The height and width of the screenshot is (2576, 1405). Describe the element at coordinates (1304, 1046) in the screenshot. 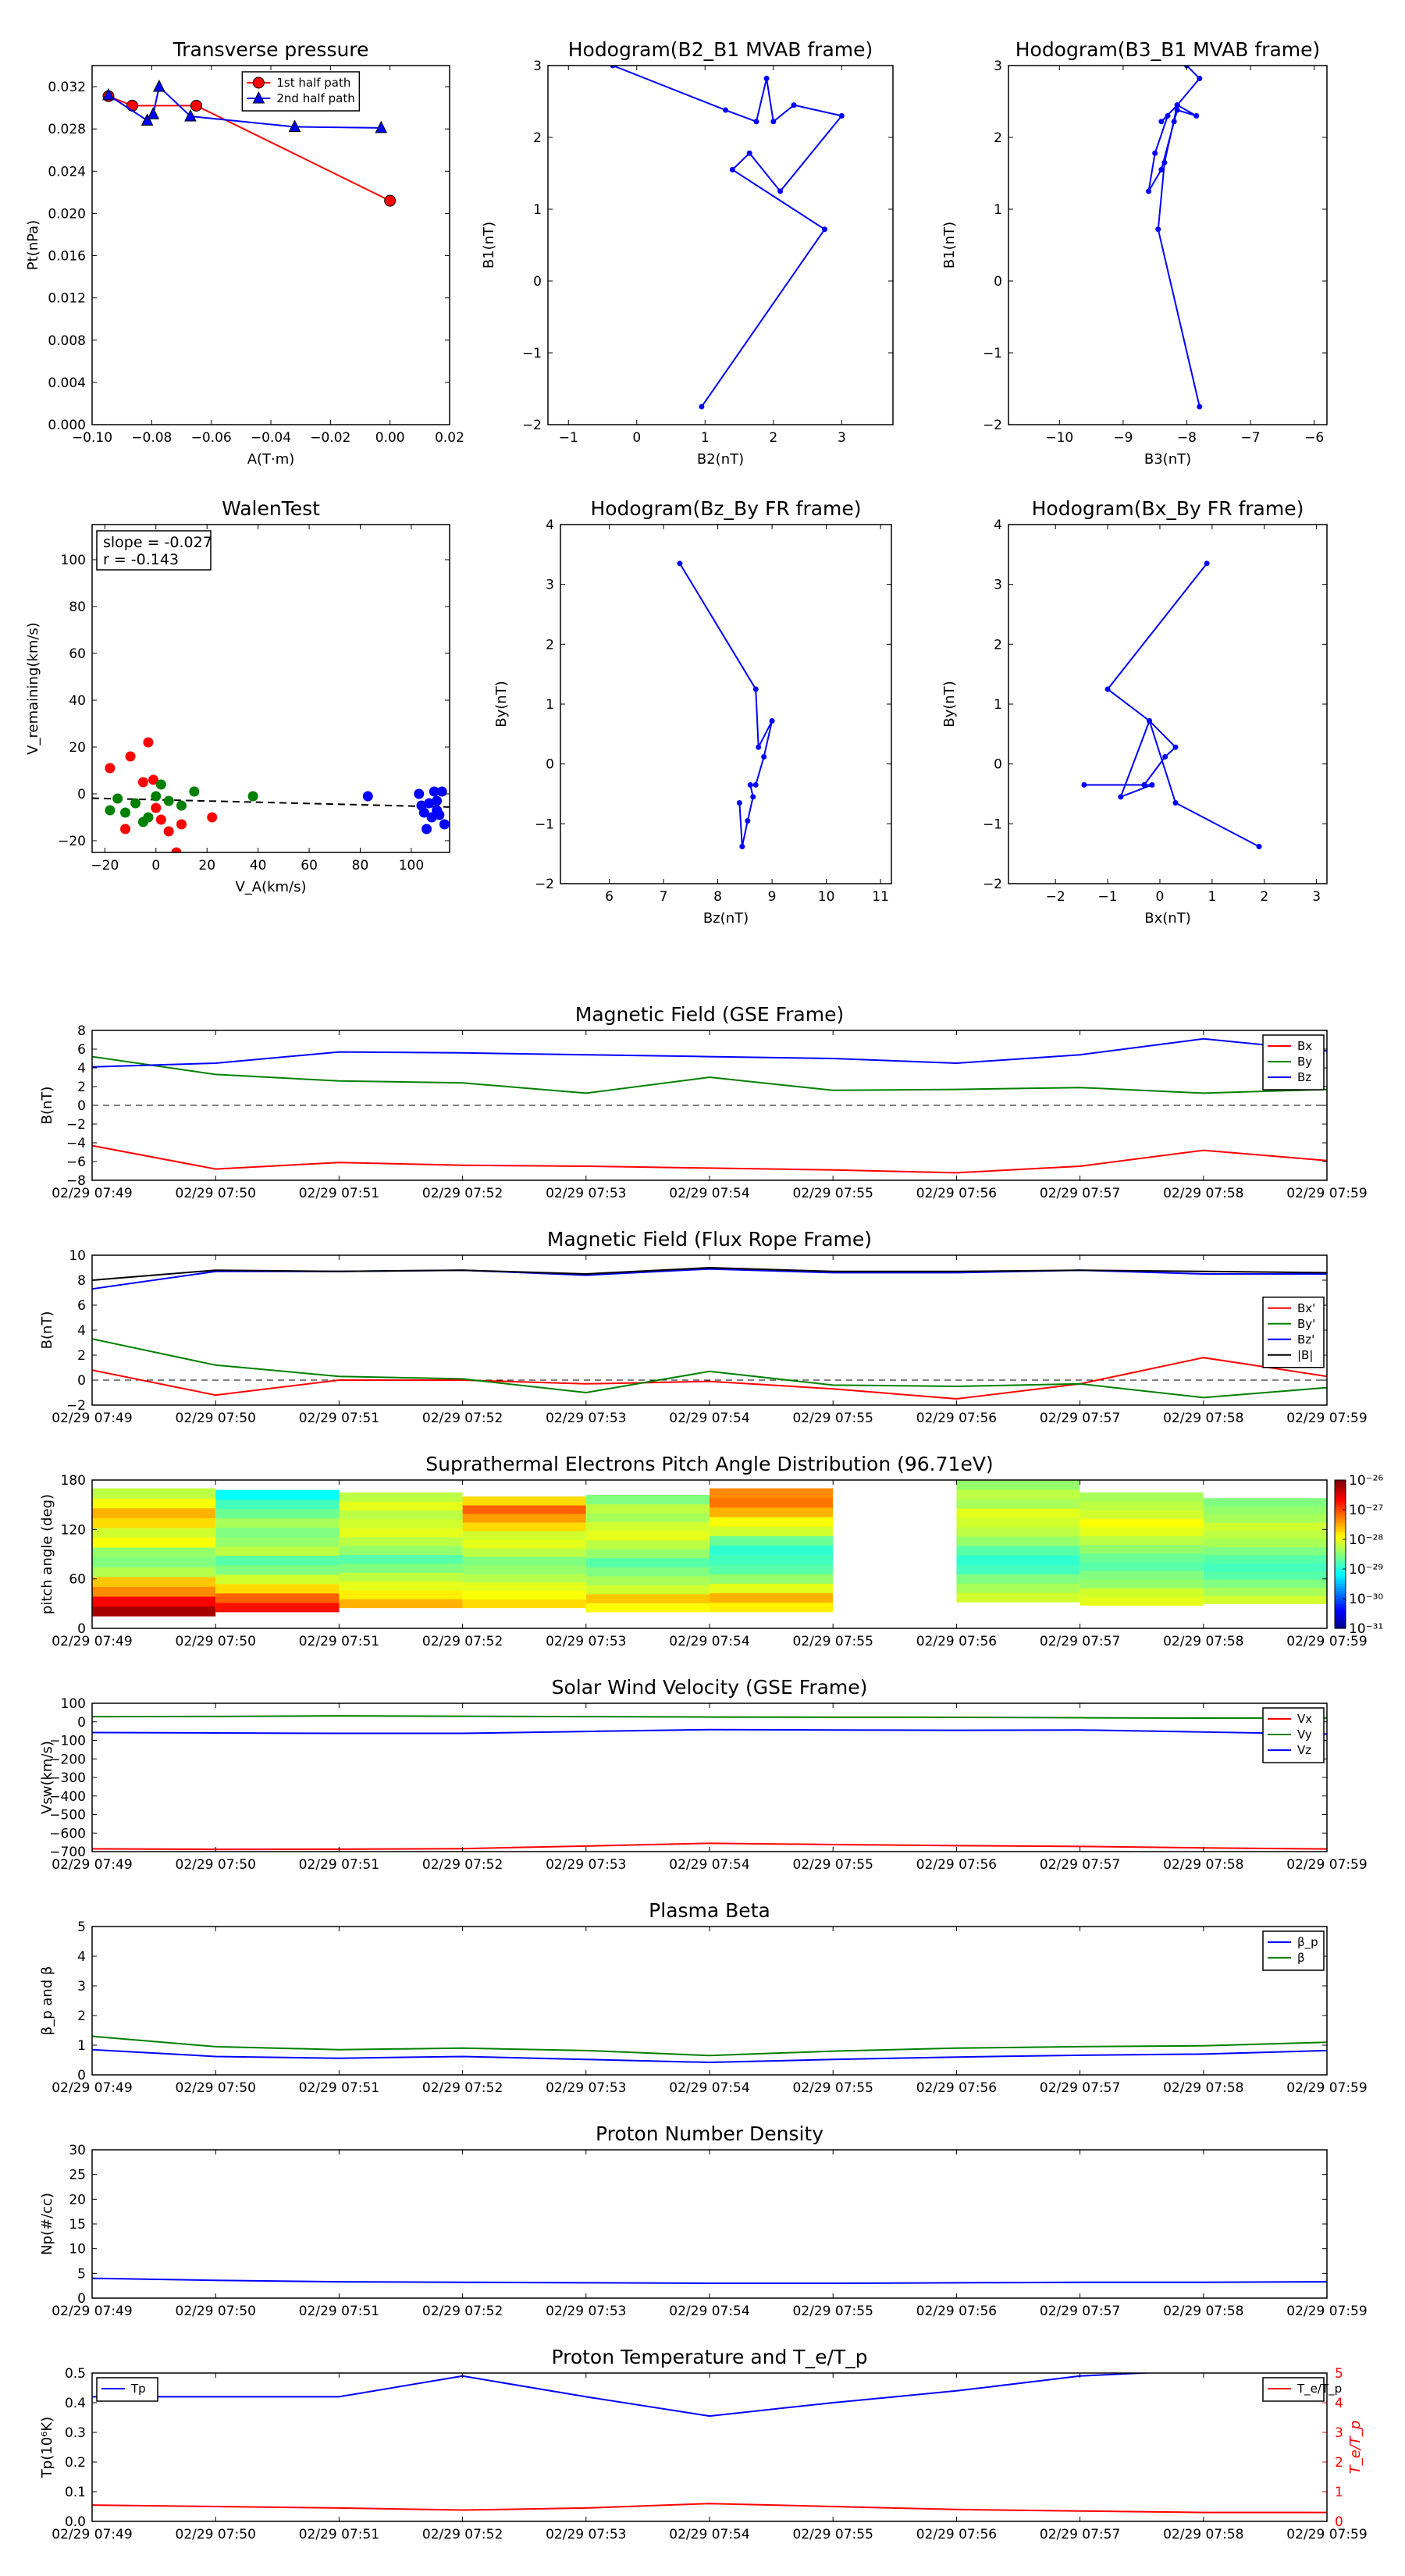

I see `legend-label: Bx` at that location.